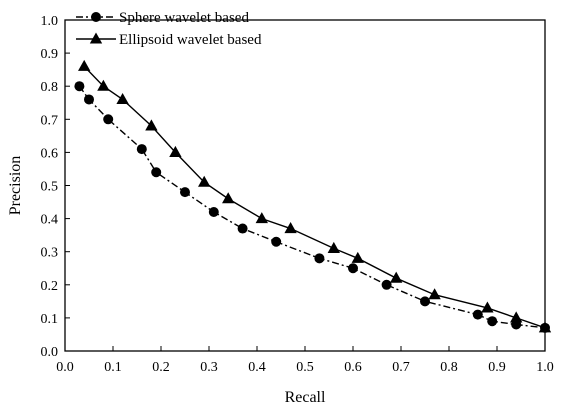 Image resolution: width=561 pixels, height=409 pixels. I want to click on x-tick-label: 0.1, so click(113, 367).